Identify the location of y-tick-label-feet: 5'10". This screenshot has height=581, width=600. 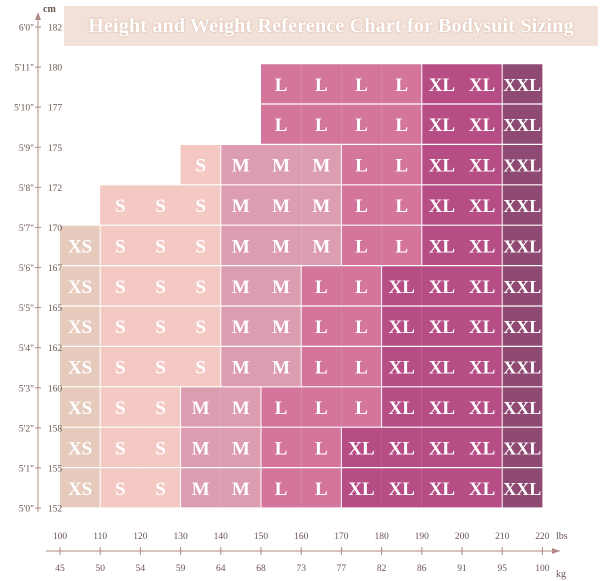
(24, 109).